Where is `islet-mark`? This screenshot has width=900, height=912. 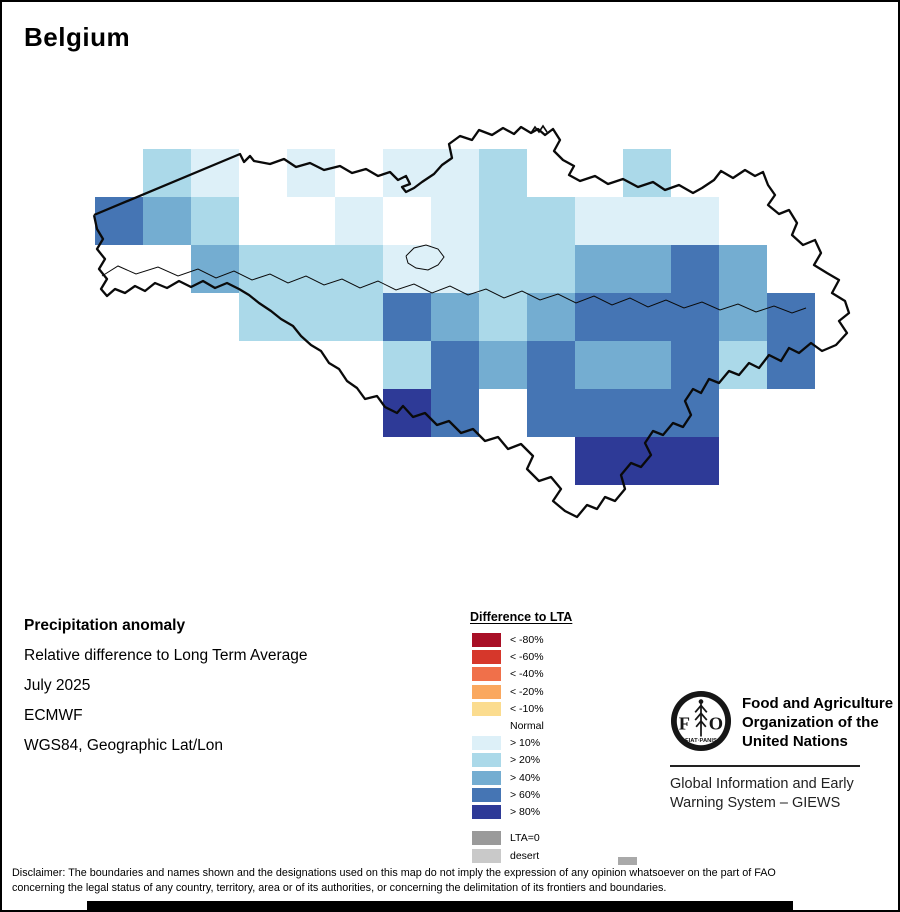 islet-mark is located at coordinates (539, 129).